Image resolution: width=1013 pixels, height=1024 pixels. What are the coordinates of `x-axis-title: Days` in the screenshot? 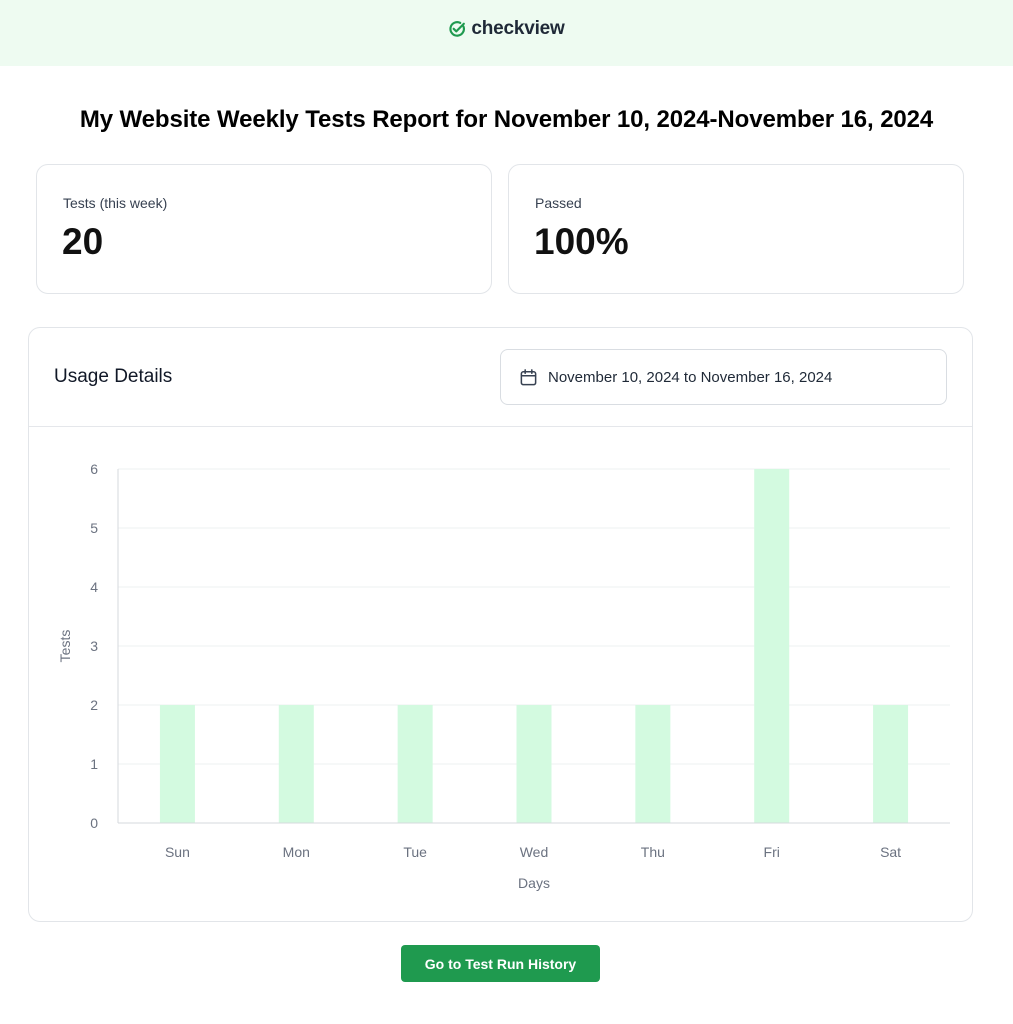 It's located at (534, 883).